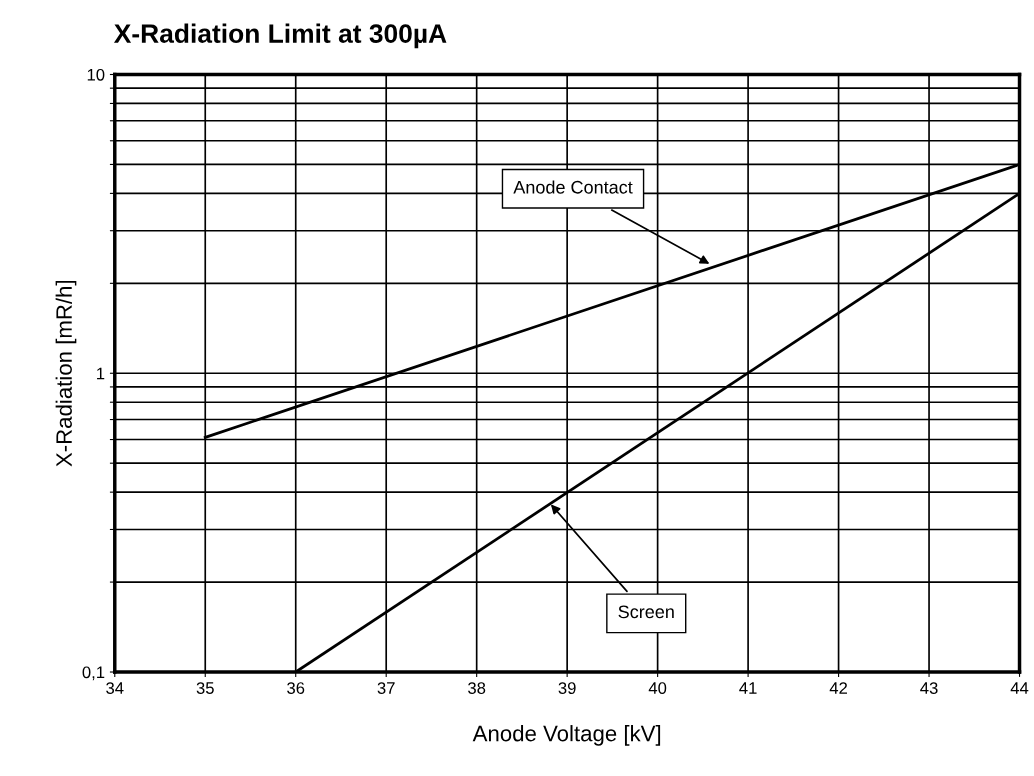 This screenshot has width=1034, height=776. Describe the element at coordinates (573, 187) in the screenshot. I see `annotation: Anode Contact` at that location.